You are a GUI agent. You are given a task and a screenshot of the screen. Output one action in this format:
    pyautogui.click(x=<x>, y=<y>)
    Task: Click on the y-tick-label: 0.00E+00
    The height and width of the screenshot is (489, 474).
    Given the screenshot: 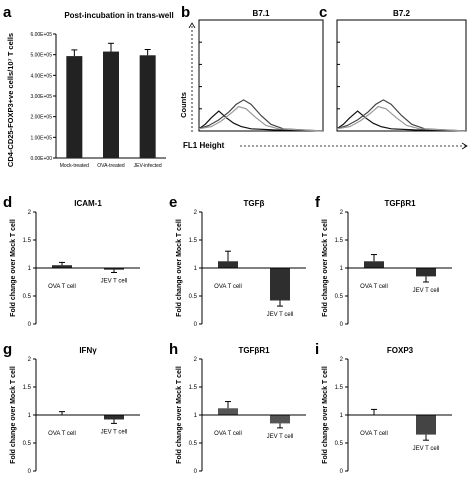 What is the action you would take?
    pyautogui.click(x=41, y=159)
    